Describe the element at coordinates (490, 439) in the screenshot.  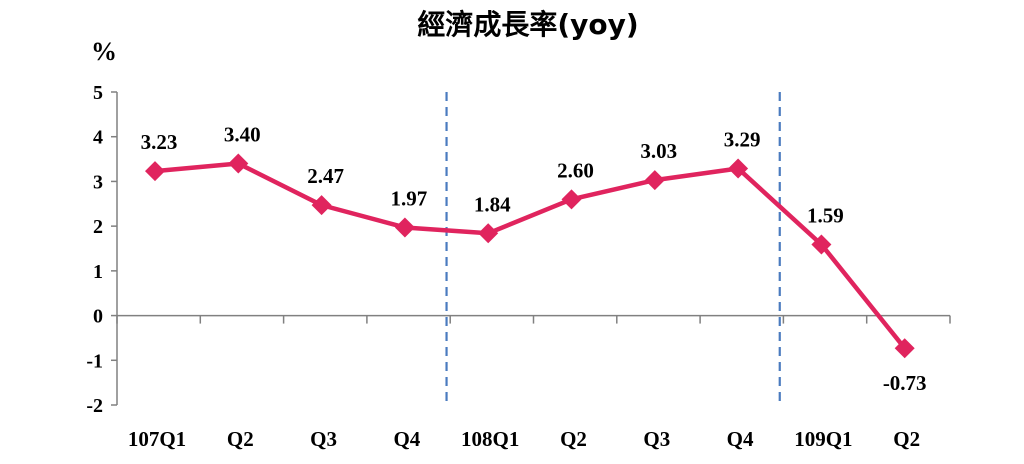
I see `x-tick-label: 108Q1` at that location.